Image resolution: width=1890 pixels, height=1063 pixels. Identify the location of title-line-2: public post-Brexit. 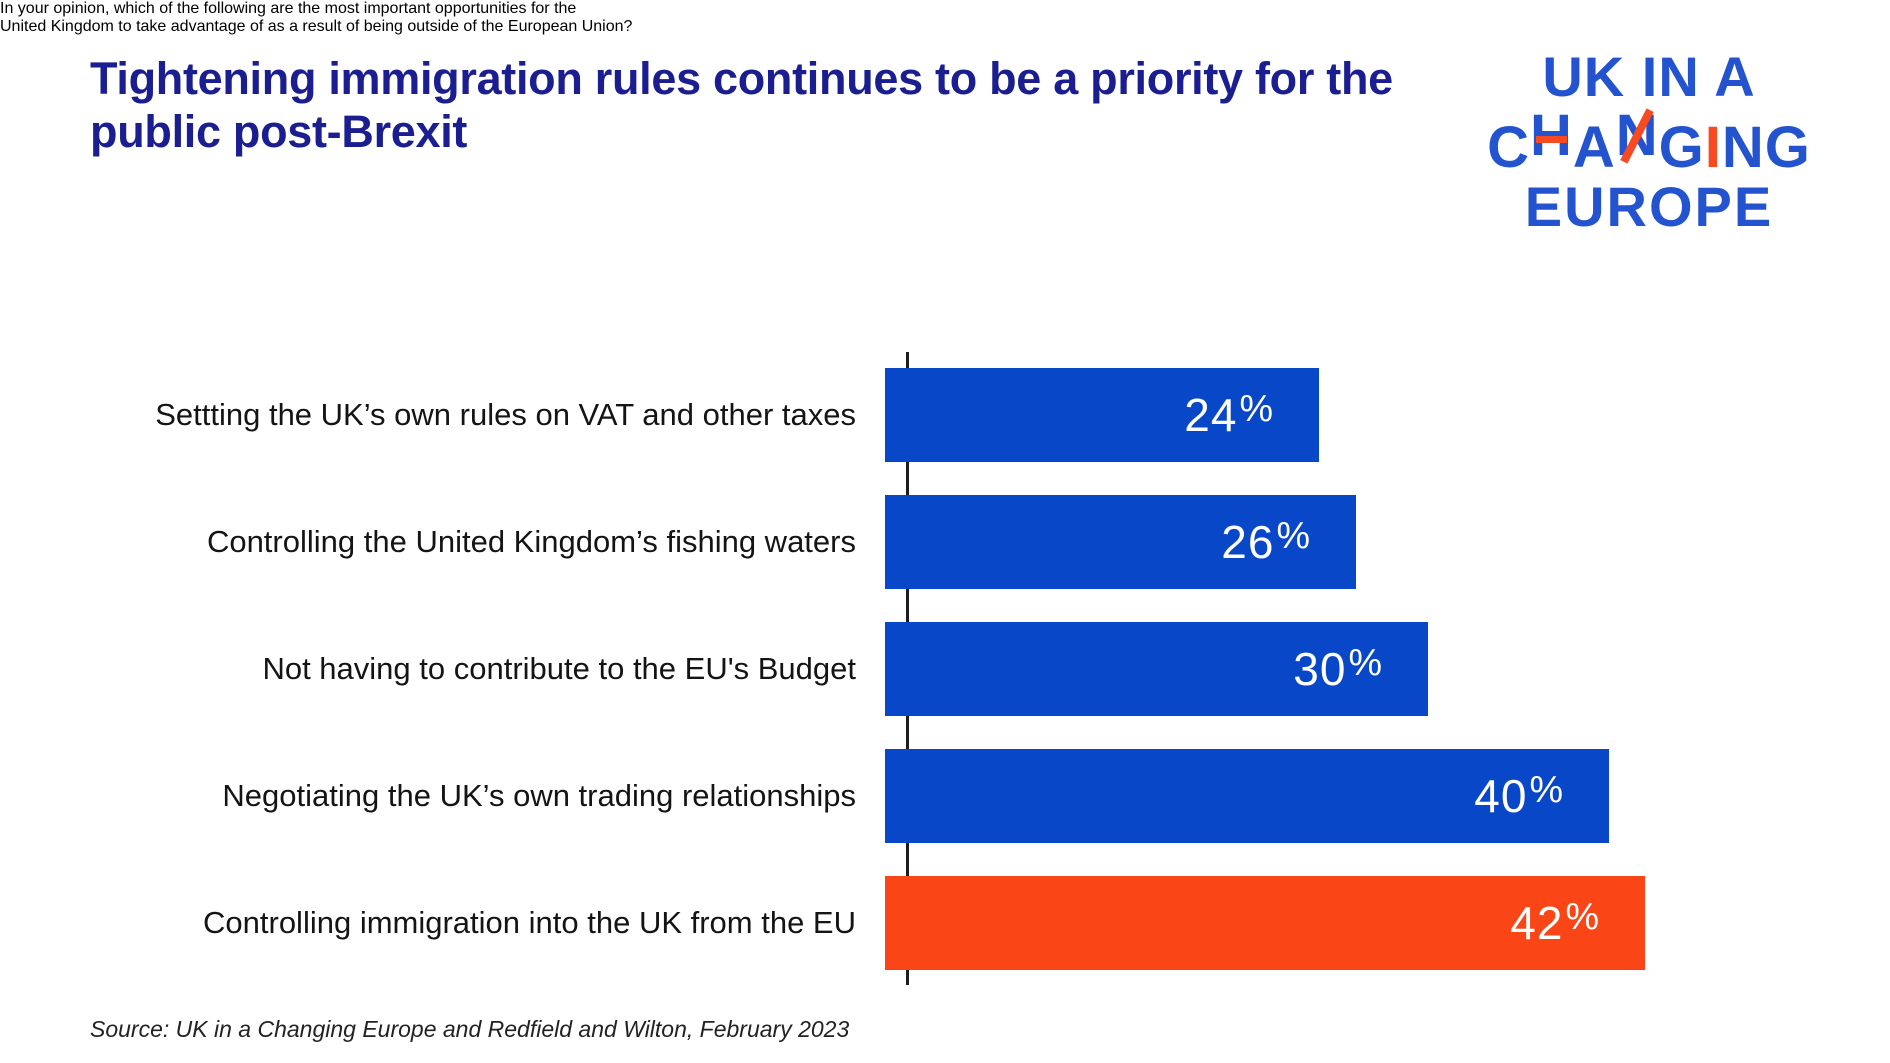
(279, 132).